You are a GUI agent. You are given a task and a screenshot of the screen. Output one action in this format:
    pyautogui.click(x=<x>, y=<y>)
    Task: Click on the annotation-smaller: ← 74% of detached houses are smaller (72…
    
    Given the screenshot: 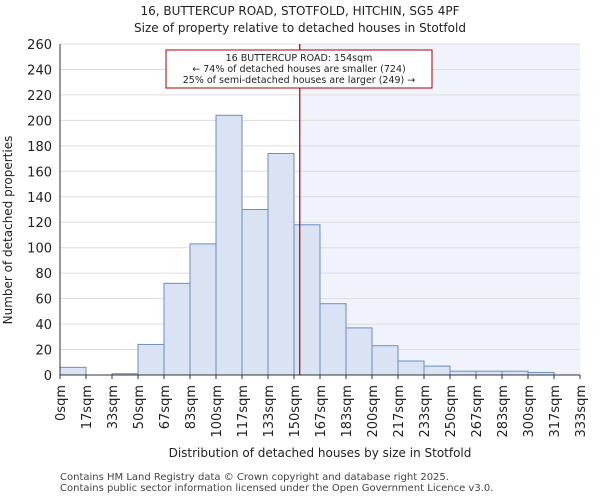 What is the action you would take?
    pyautogui.click(x=298, y=69)
    